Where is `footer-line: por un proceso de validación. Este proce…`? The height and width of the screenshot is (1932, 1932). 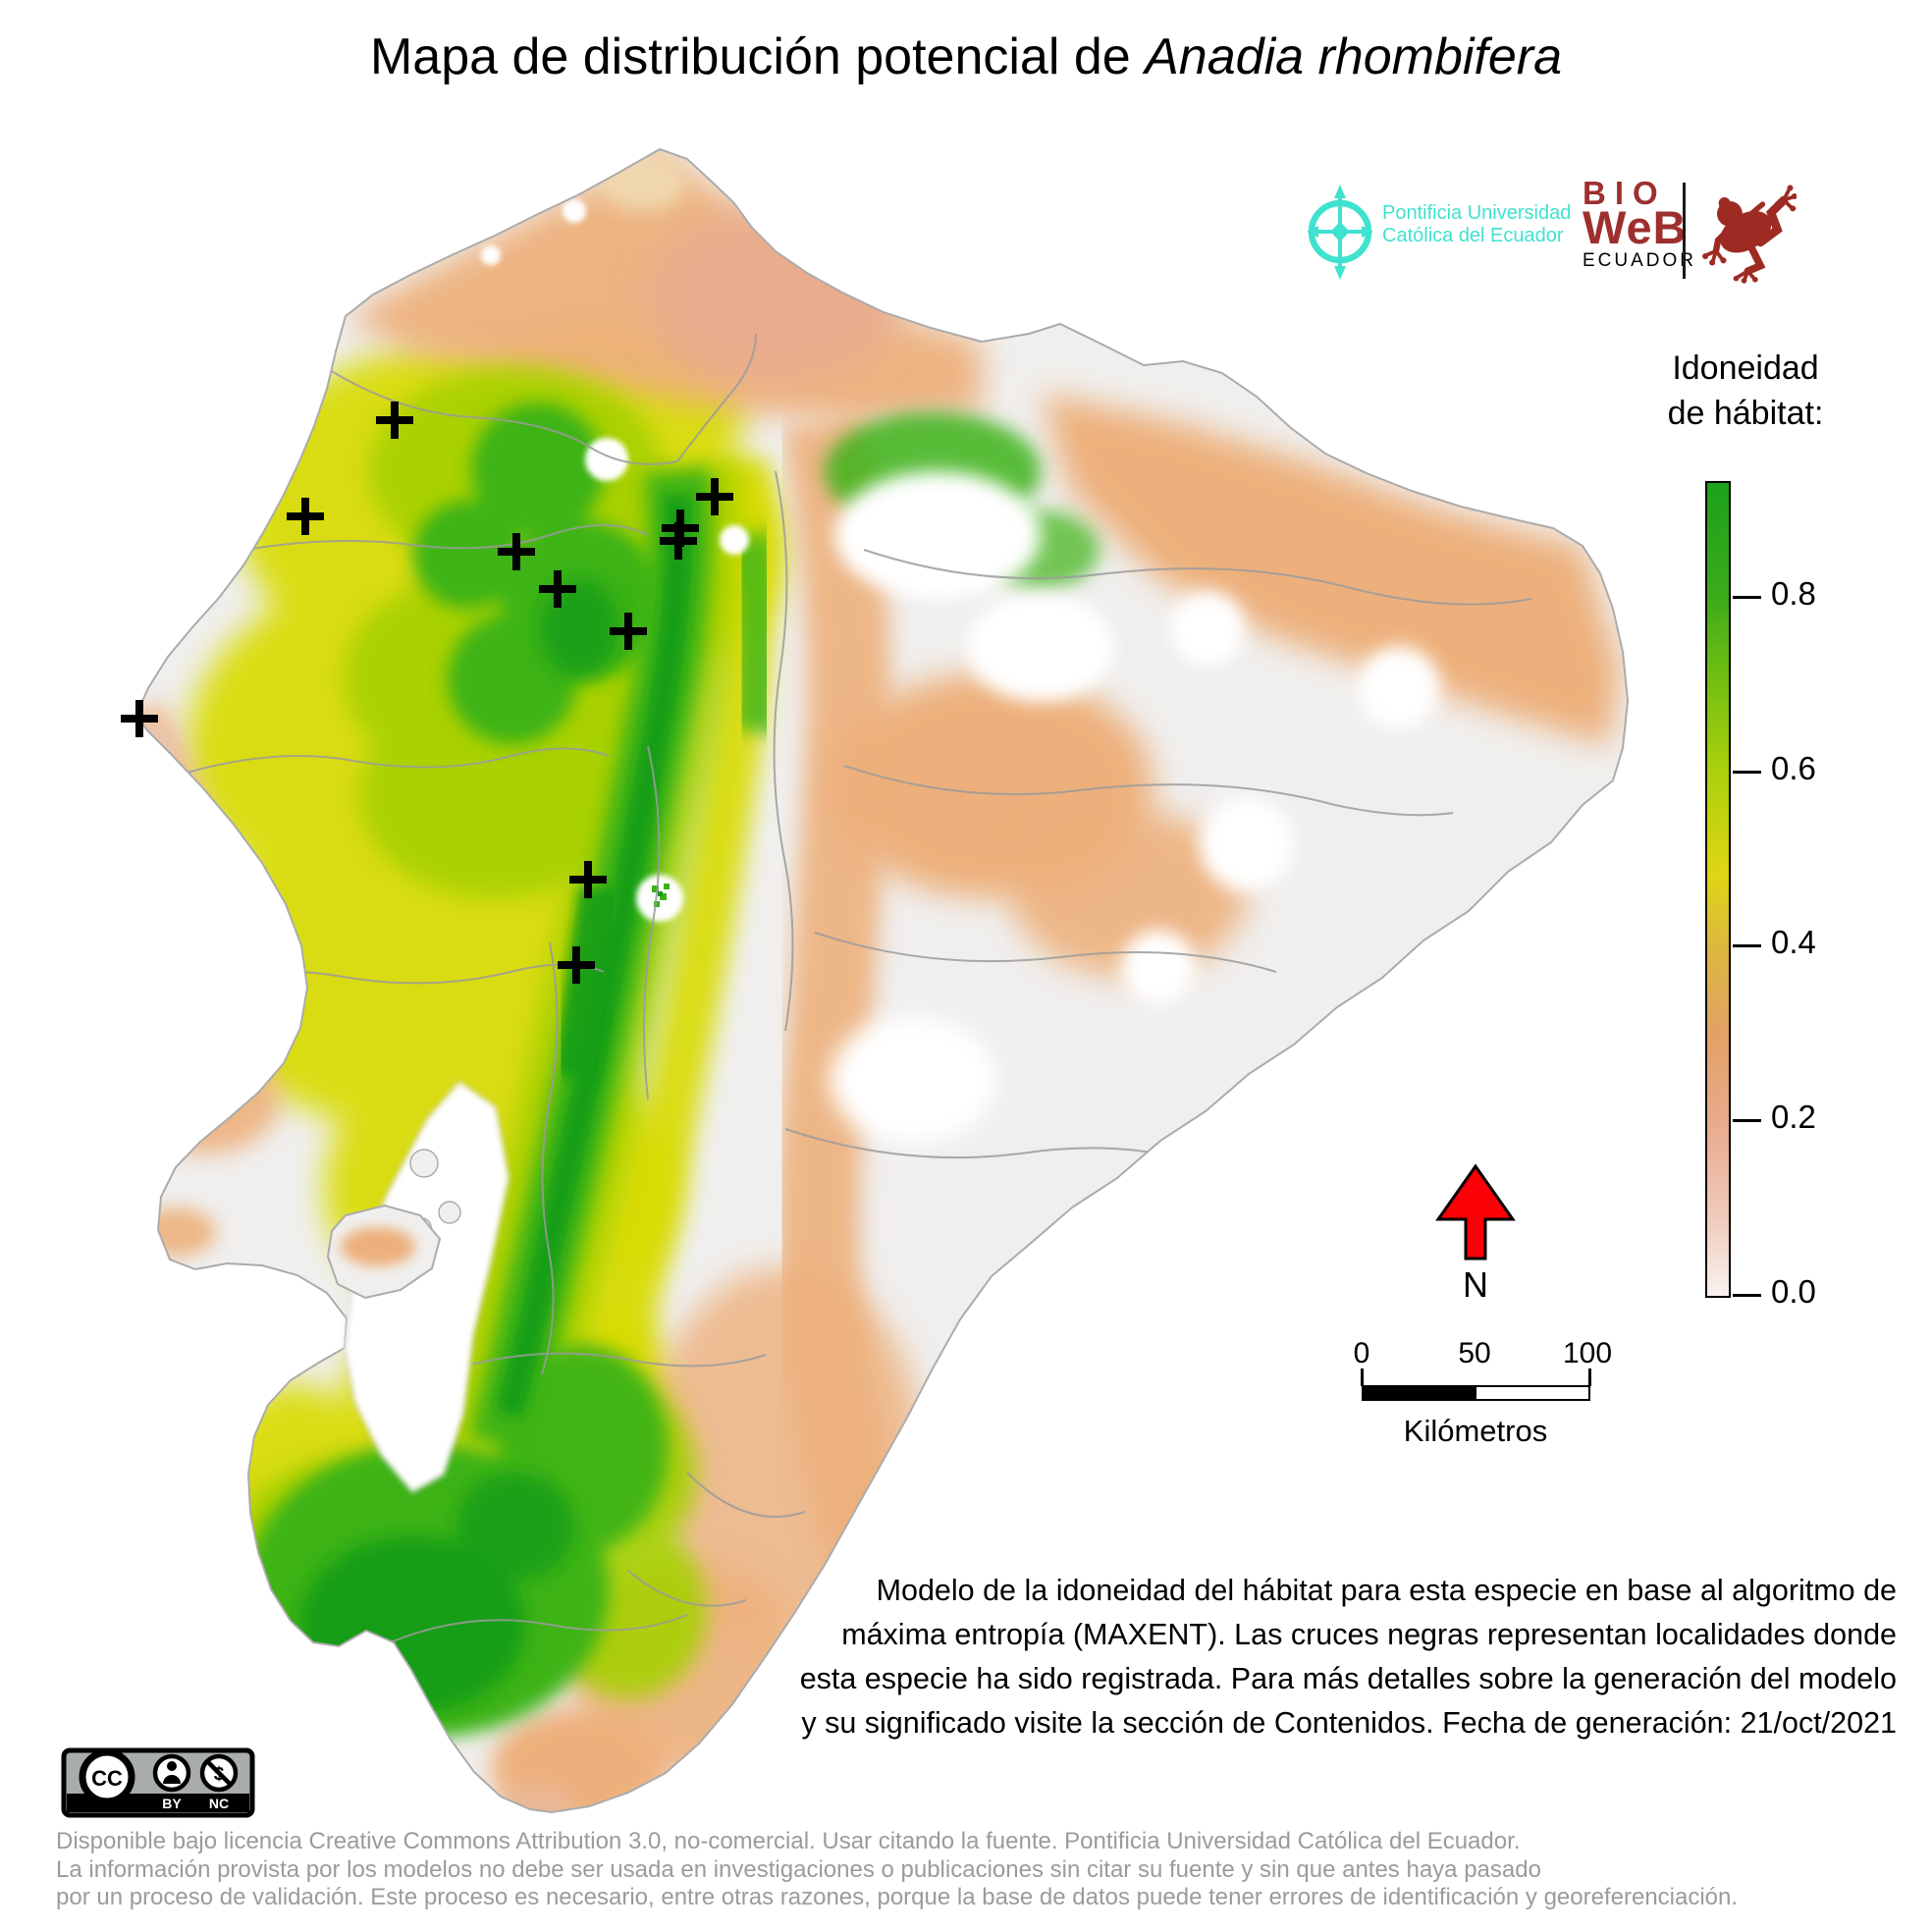
footer-line: por un proceso de validación. Este proce… is located at coordinates (897, 1897).